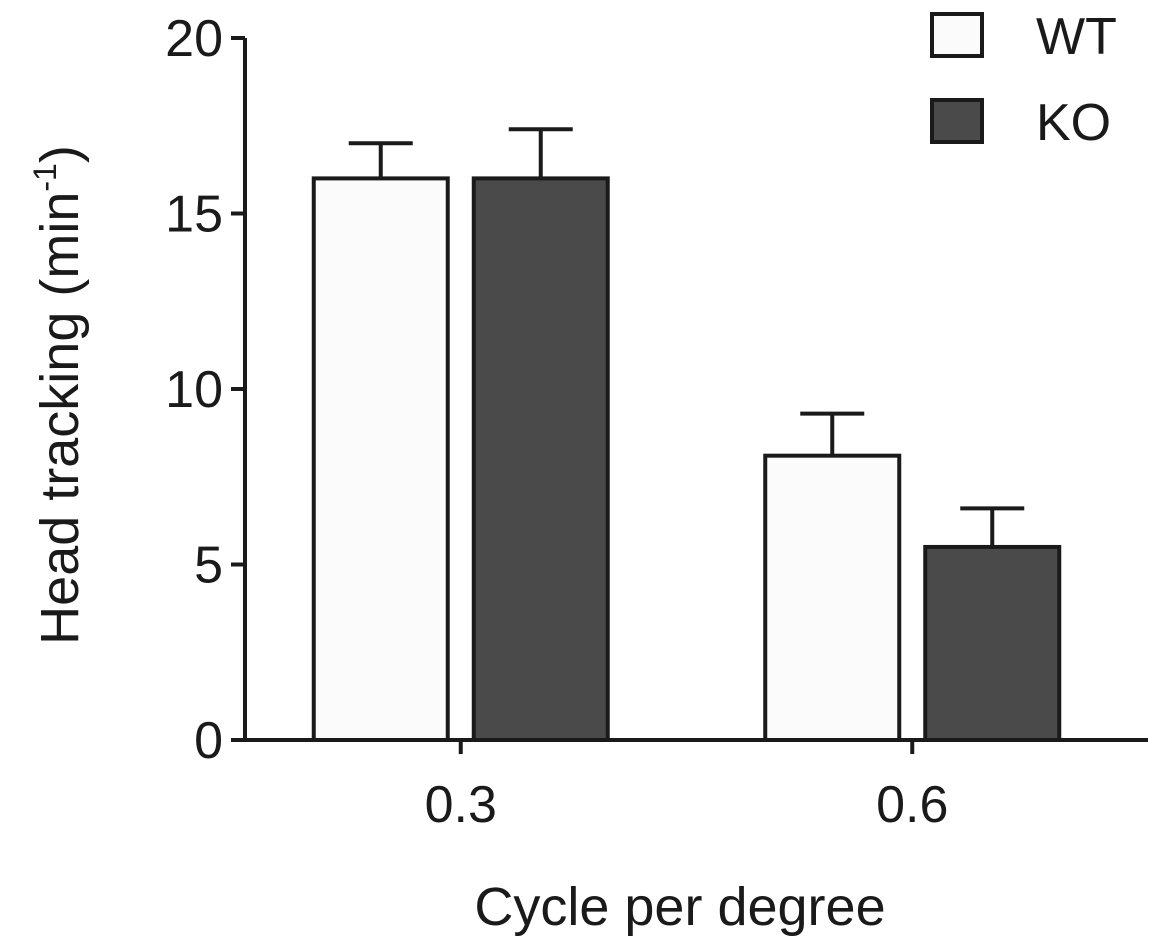  Describe the element at coordinates (679, 907) in the screenshot. I see `x-axis-title: Cycle per degree` at that location.